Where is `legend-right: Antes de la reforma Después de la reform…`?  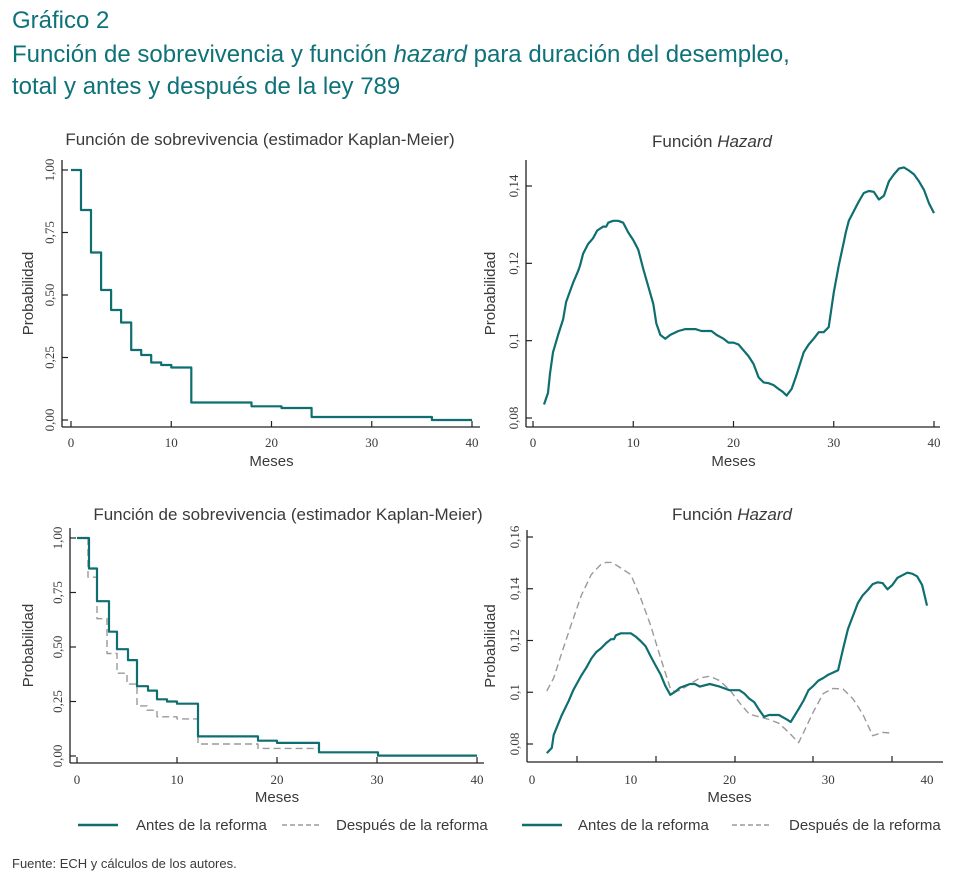 legend-right: Antes de la reforma Después de la reform… is located at coordinates (731, 825).